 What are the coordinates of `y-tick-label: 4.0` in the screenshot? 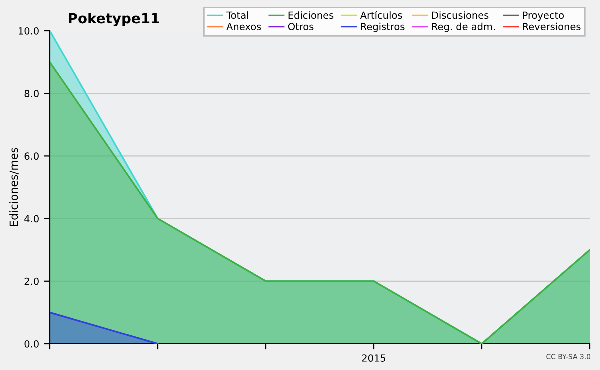 It's located at (31, 219).